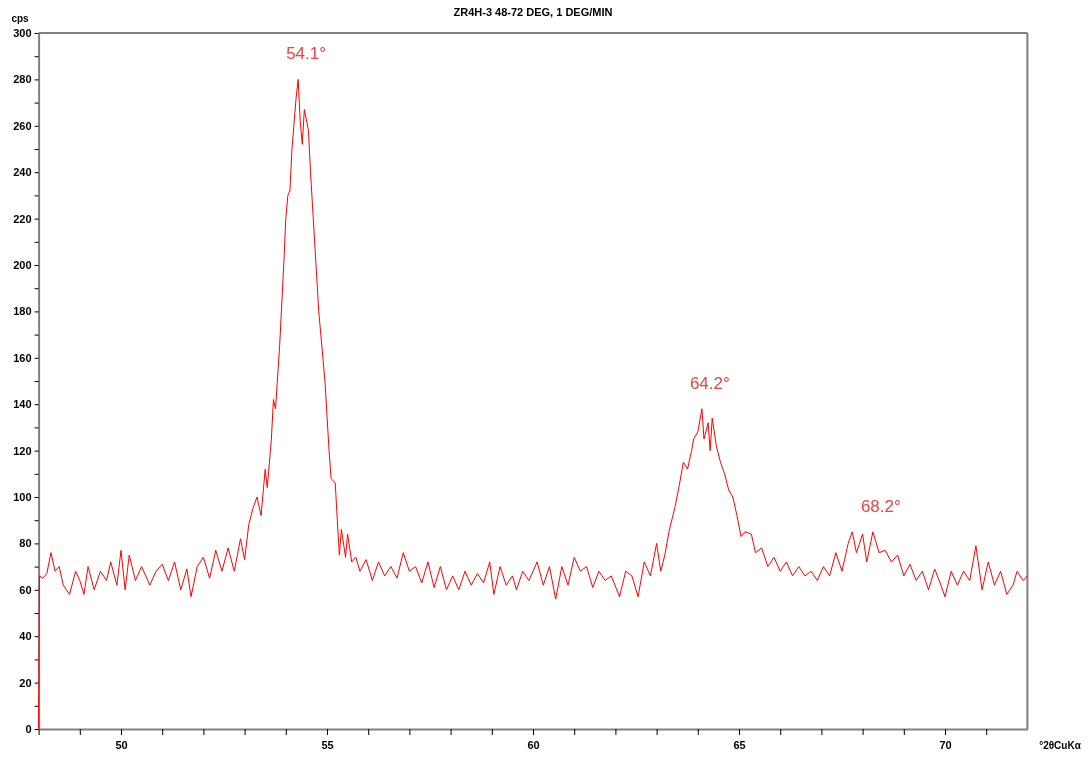 The height and width of the screenshot is (757, 1089). What do you see at coordinates (25, 682) in the screenshot?
I see `y-tick-label: 20` at bounding box center [25, 682].